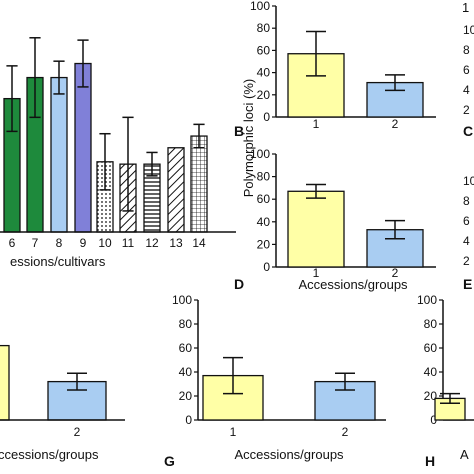 This screenshot has width=474, height=474. I want to click on panel-h-letter: H, so click(430, 461).